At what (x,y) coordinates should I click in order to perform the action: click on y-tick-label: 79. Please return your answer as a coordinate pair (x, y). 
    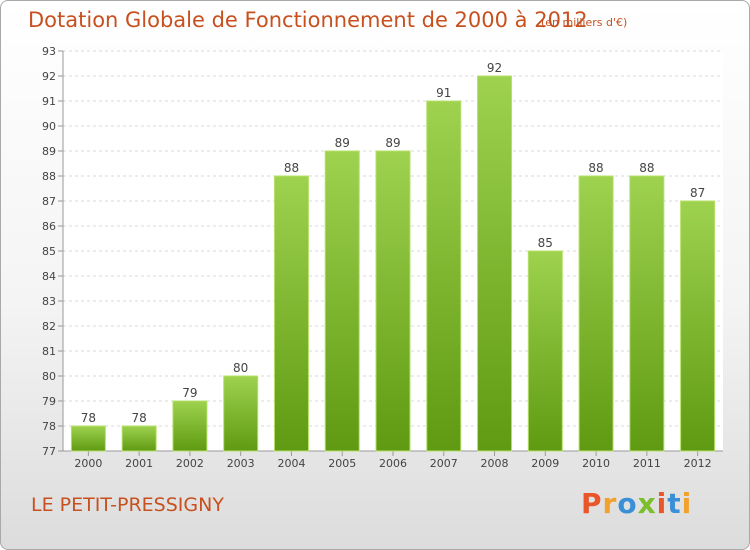
    Looking at the image, I should click on (49, 401).